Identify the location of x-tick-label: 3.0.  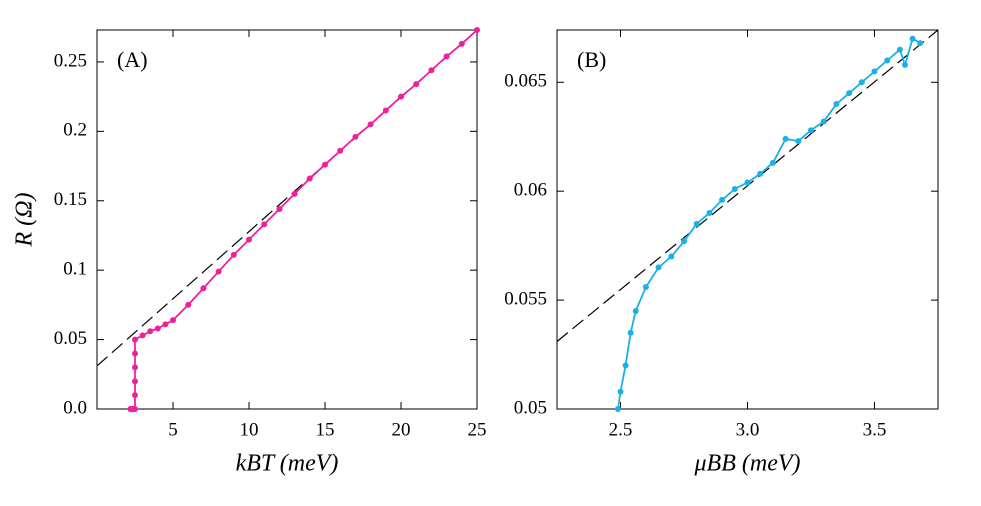
(748, 429).